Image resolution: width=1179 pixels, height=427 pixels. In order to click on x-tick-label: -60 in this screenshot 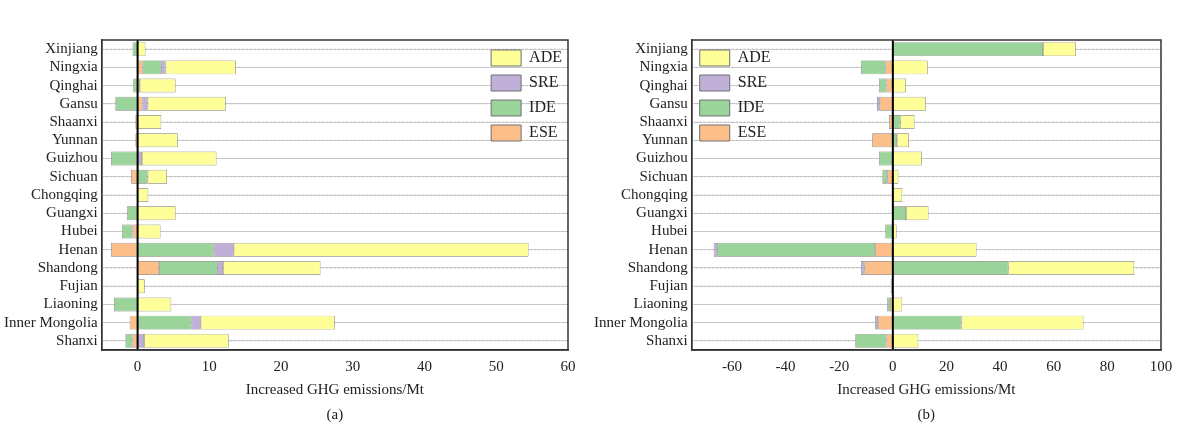, I will do `click(731, 365)`.